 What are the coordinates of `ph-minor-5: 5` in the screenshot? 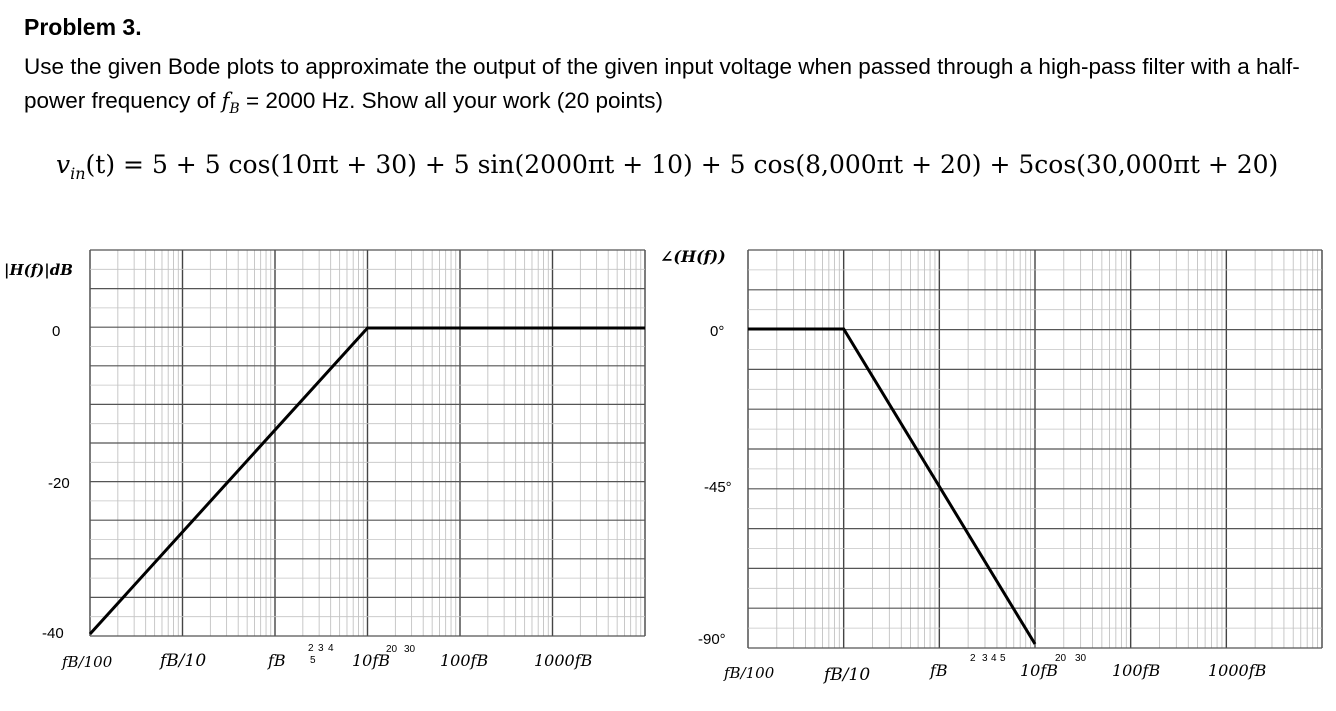 It's located at (1003, 658).